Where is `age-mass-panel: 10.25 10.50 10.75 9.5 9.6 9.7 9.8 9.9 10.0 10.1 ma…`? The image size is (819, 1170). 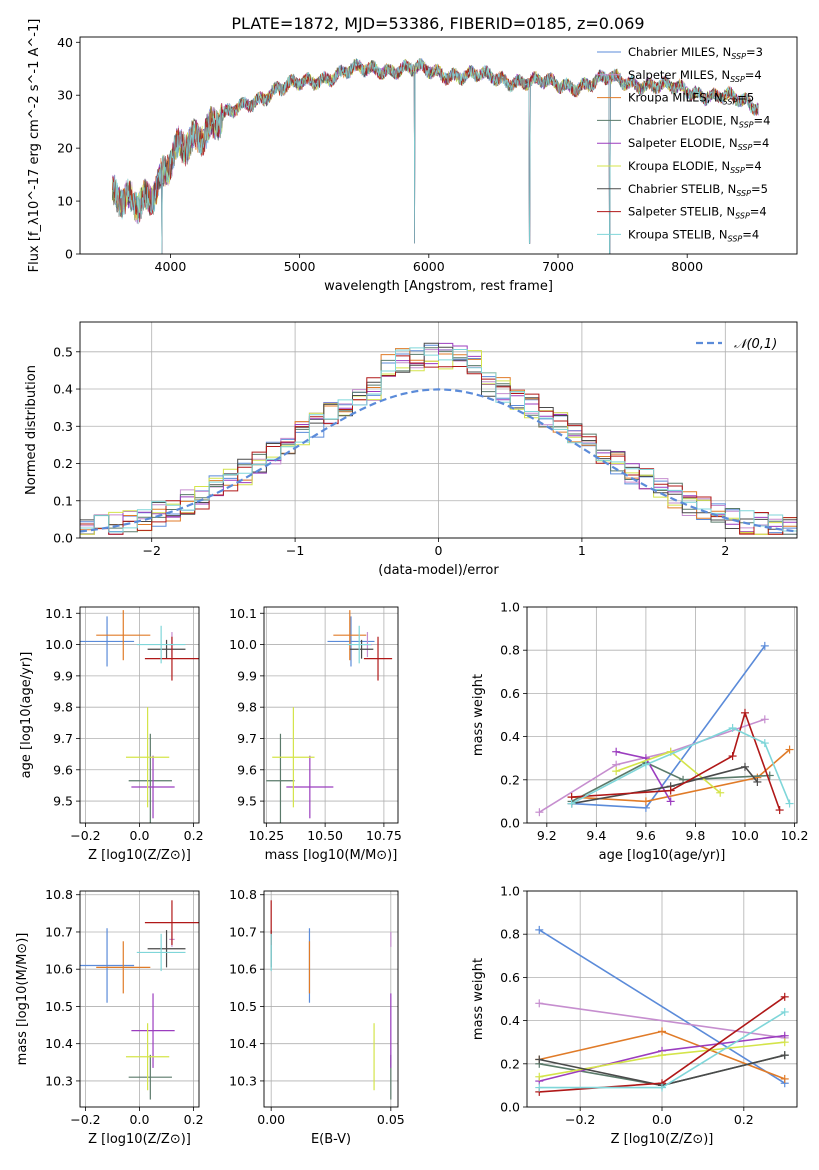
age-mass-panel: 10.25 10.50 10.75 9.5 9.6 9.7 9.8 9.9 10.0 10.1 ma… is located at coordinates (315, 734).